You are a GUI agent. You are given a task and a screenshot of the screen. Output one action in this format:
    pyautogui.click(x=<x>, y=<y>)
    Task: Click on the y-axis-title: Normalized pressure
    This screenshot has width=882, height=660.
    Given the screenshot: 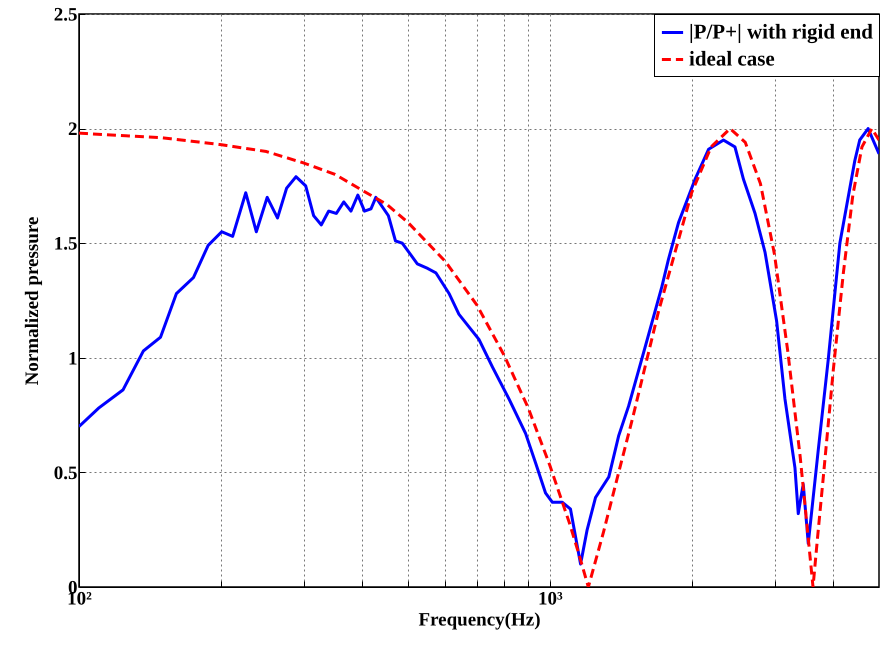 What is the action you would take?
    pyautogui.click(x=32, y=301)
    